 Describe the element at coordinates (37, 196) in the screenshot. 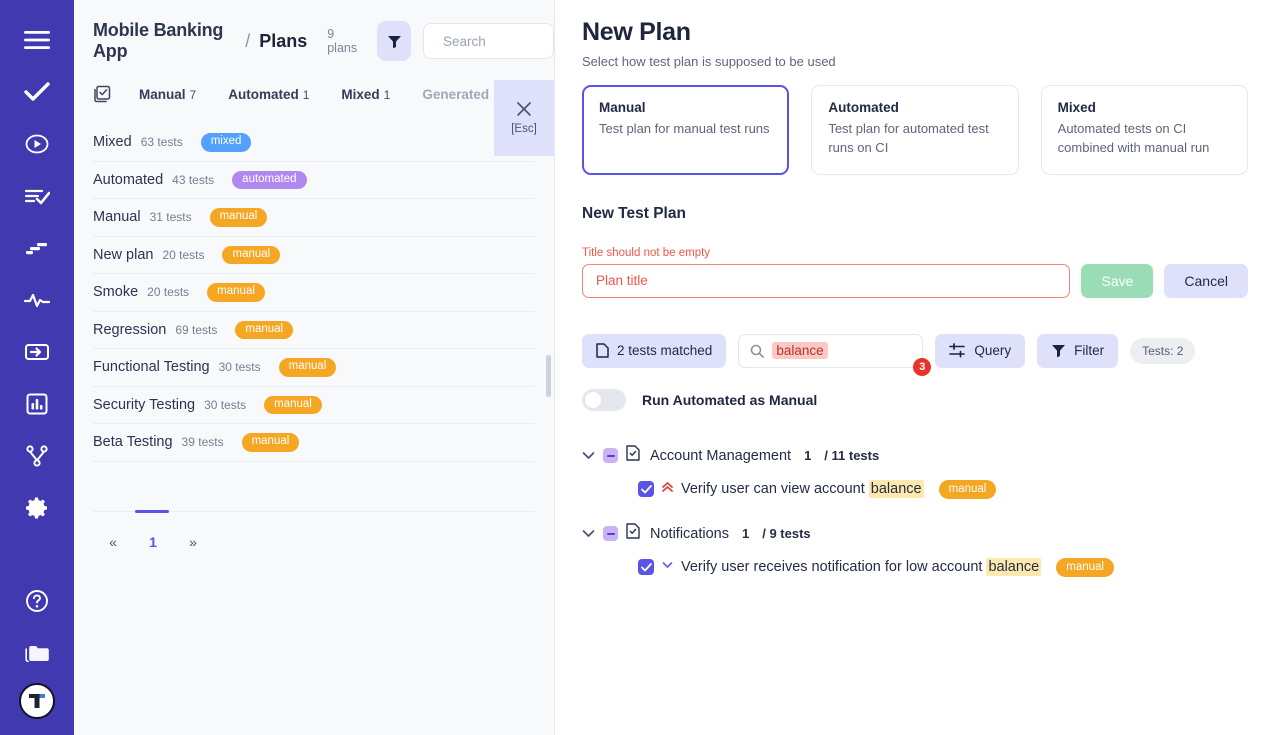

I see `list-check-icon` at that location.